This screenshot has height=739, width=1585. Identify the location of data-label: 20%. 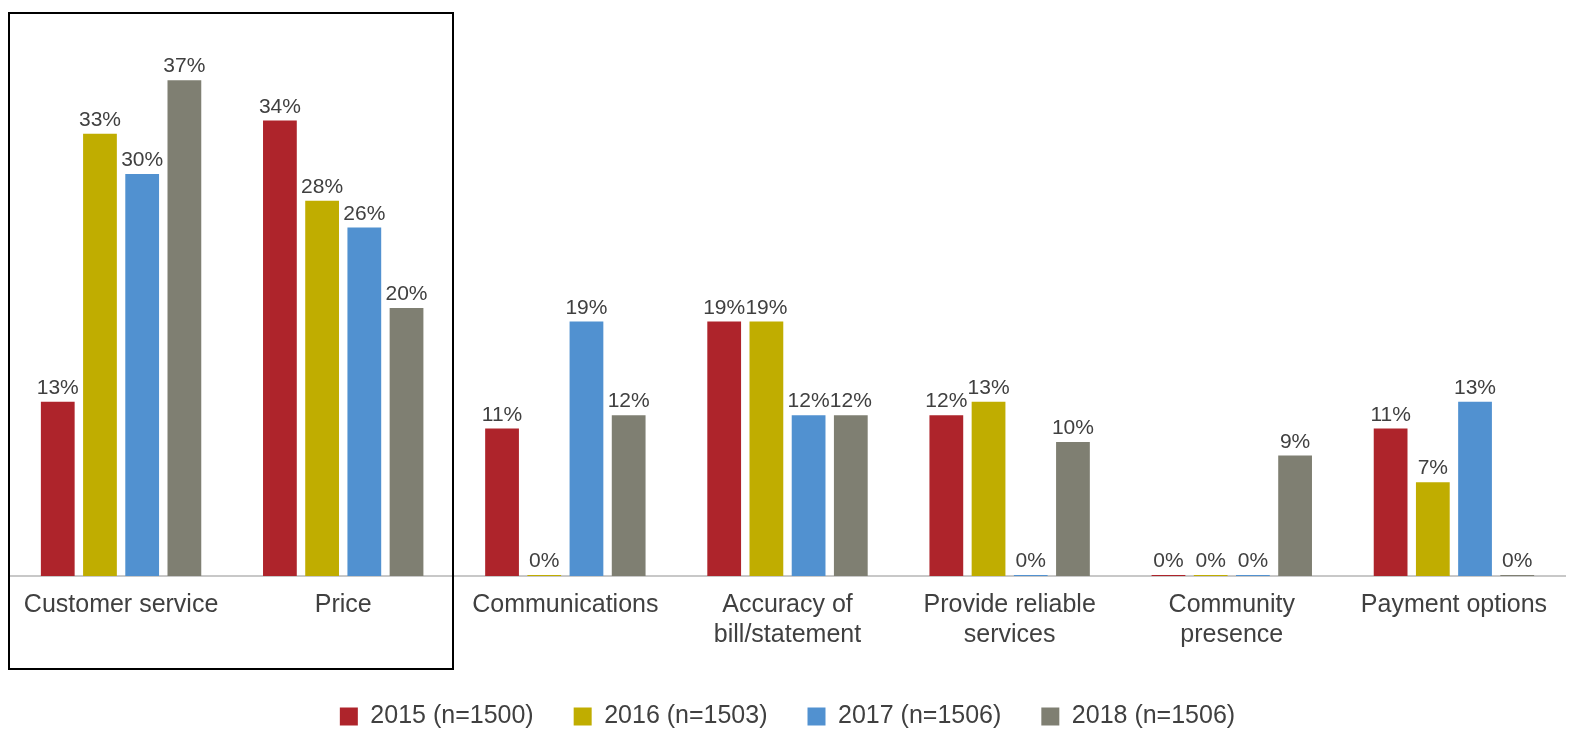
(406, 293).